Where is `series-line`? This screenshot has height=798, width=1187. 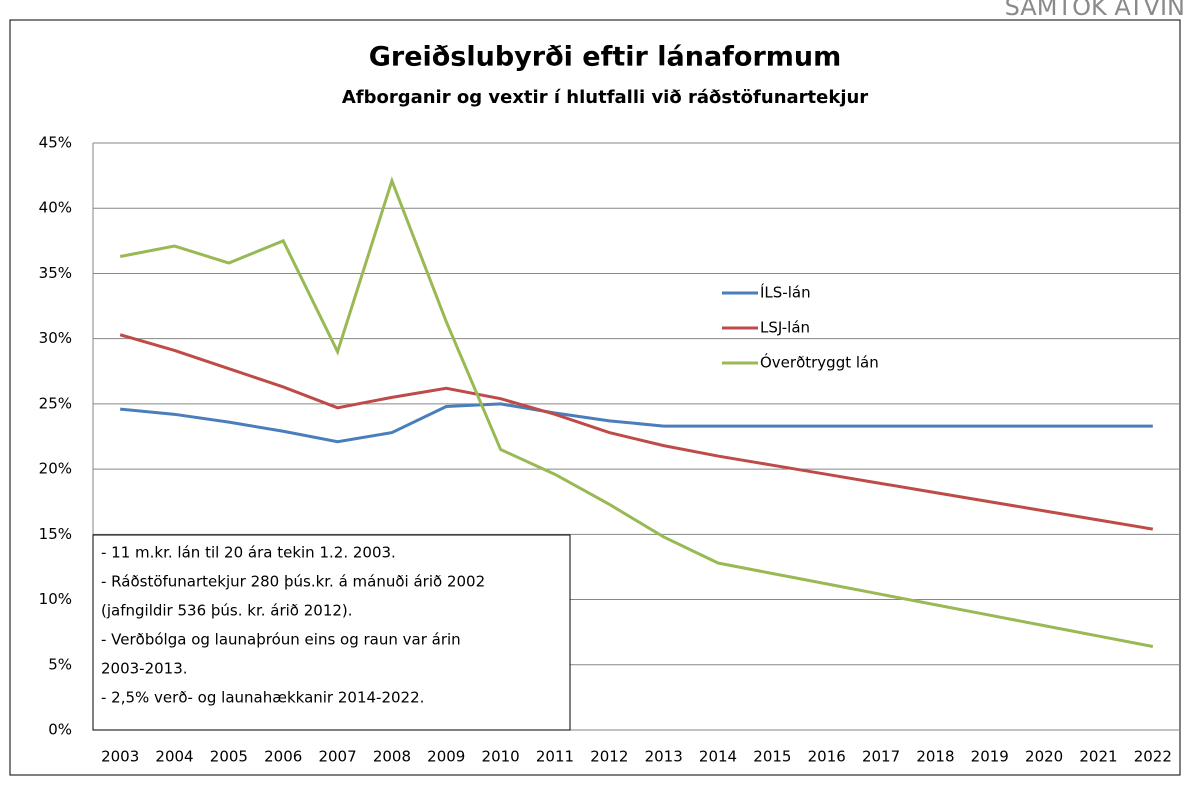 series-line is located at coordinates (636, 423).